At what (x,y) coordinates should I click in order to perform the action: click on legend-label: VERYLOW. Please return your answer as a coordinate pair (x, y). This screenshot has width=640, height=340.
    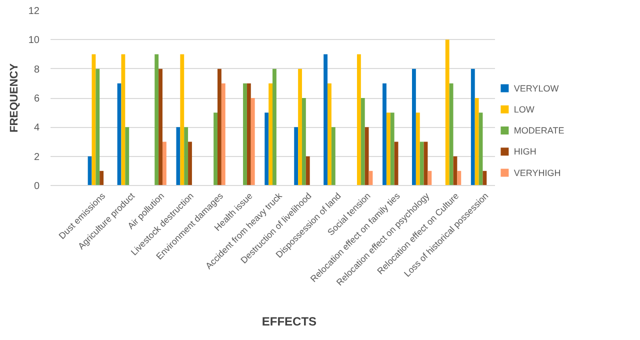
    Looking at the image, I should click on (537, 88).